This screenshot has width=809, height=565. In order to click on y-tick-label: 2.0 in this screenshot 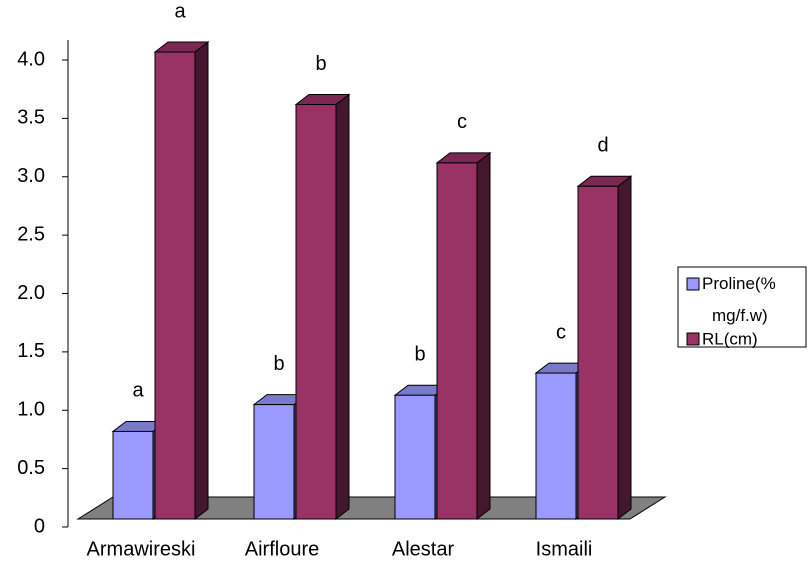, I will do `click(31, 293)`.